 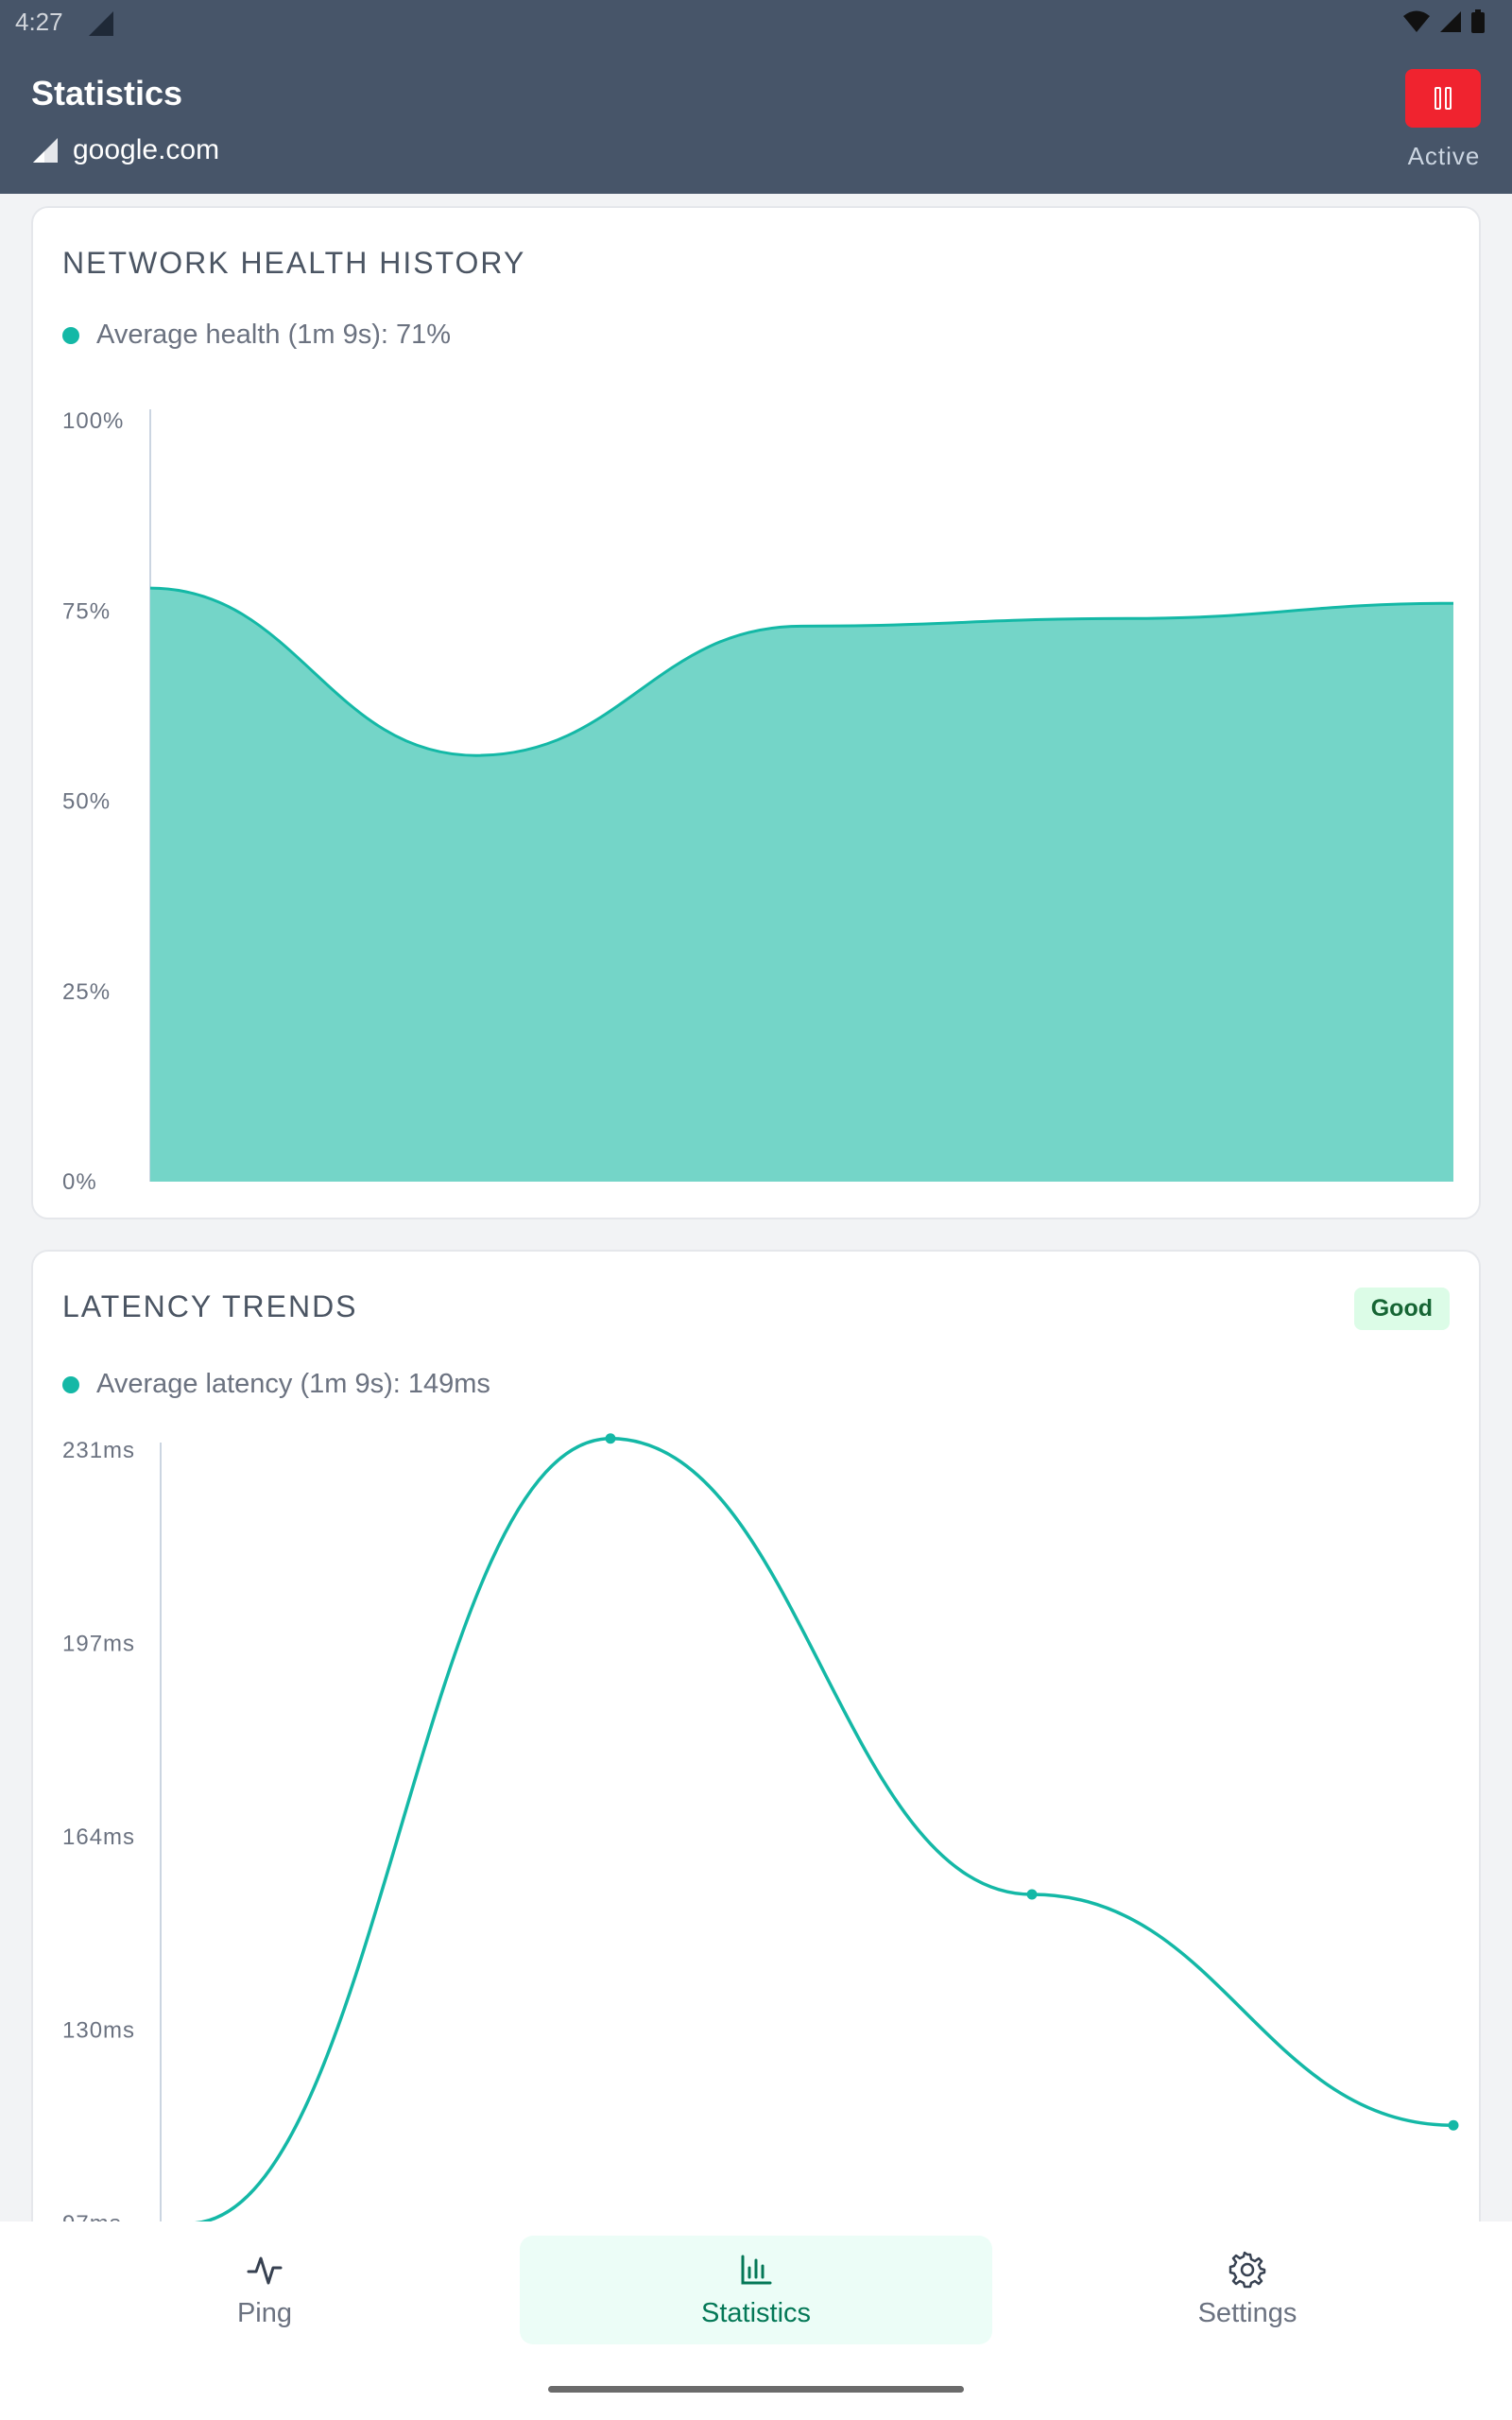 I want to click on wifi-icon, so click(x=1416, y=21).